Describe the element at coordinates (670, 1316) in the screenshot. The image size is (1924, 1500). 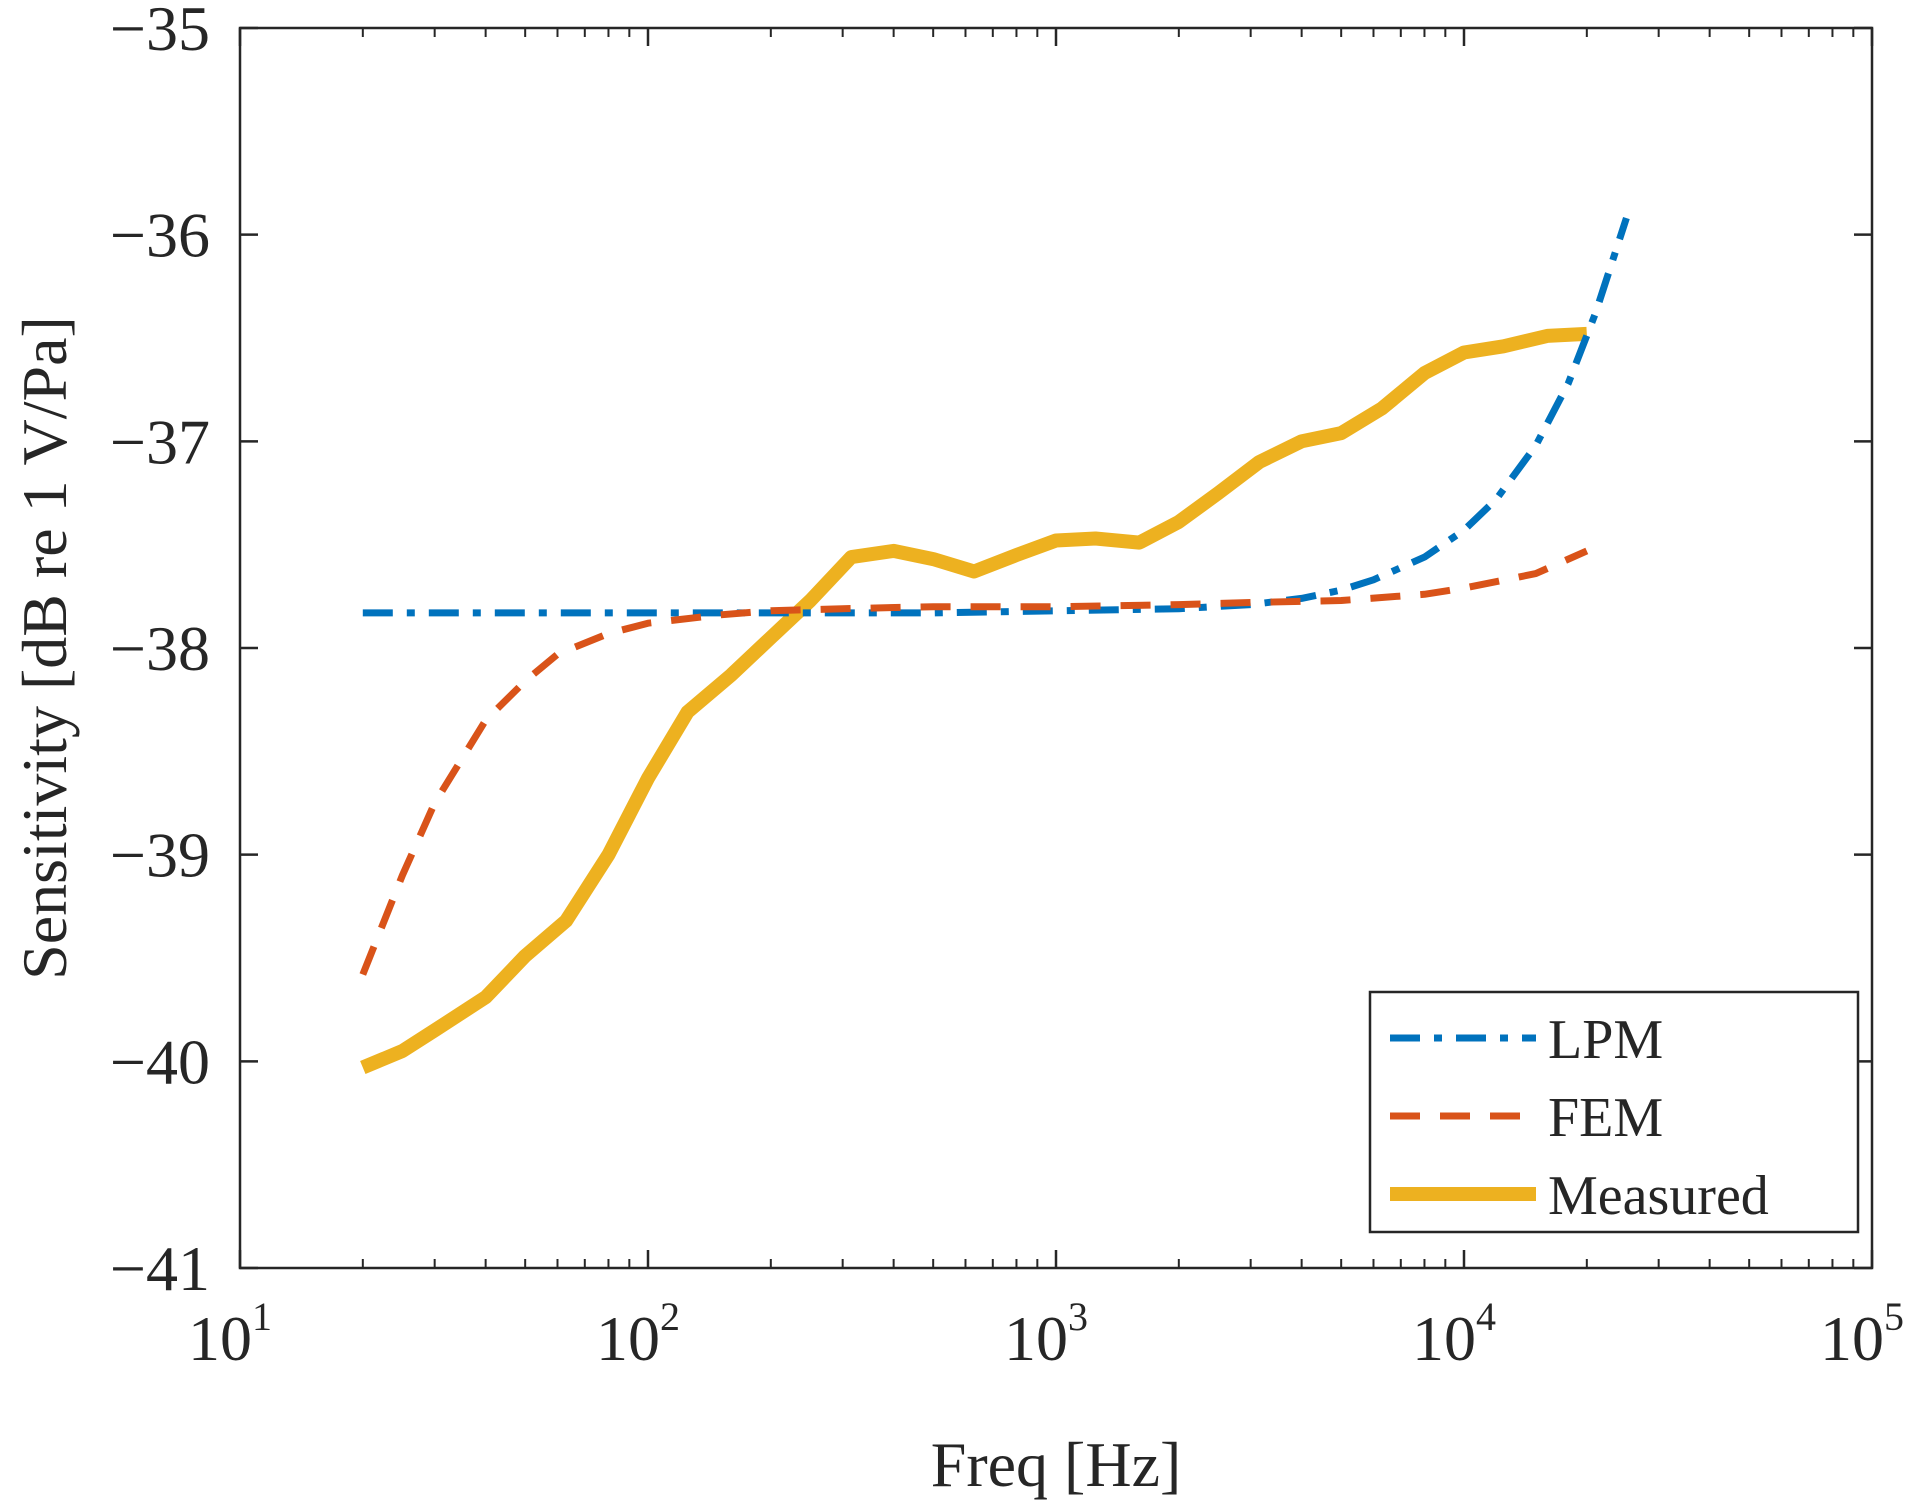
I see `x-tick-exponent: 2` at that location.